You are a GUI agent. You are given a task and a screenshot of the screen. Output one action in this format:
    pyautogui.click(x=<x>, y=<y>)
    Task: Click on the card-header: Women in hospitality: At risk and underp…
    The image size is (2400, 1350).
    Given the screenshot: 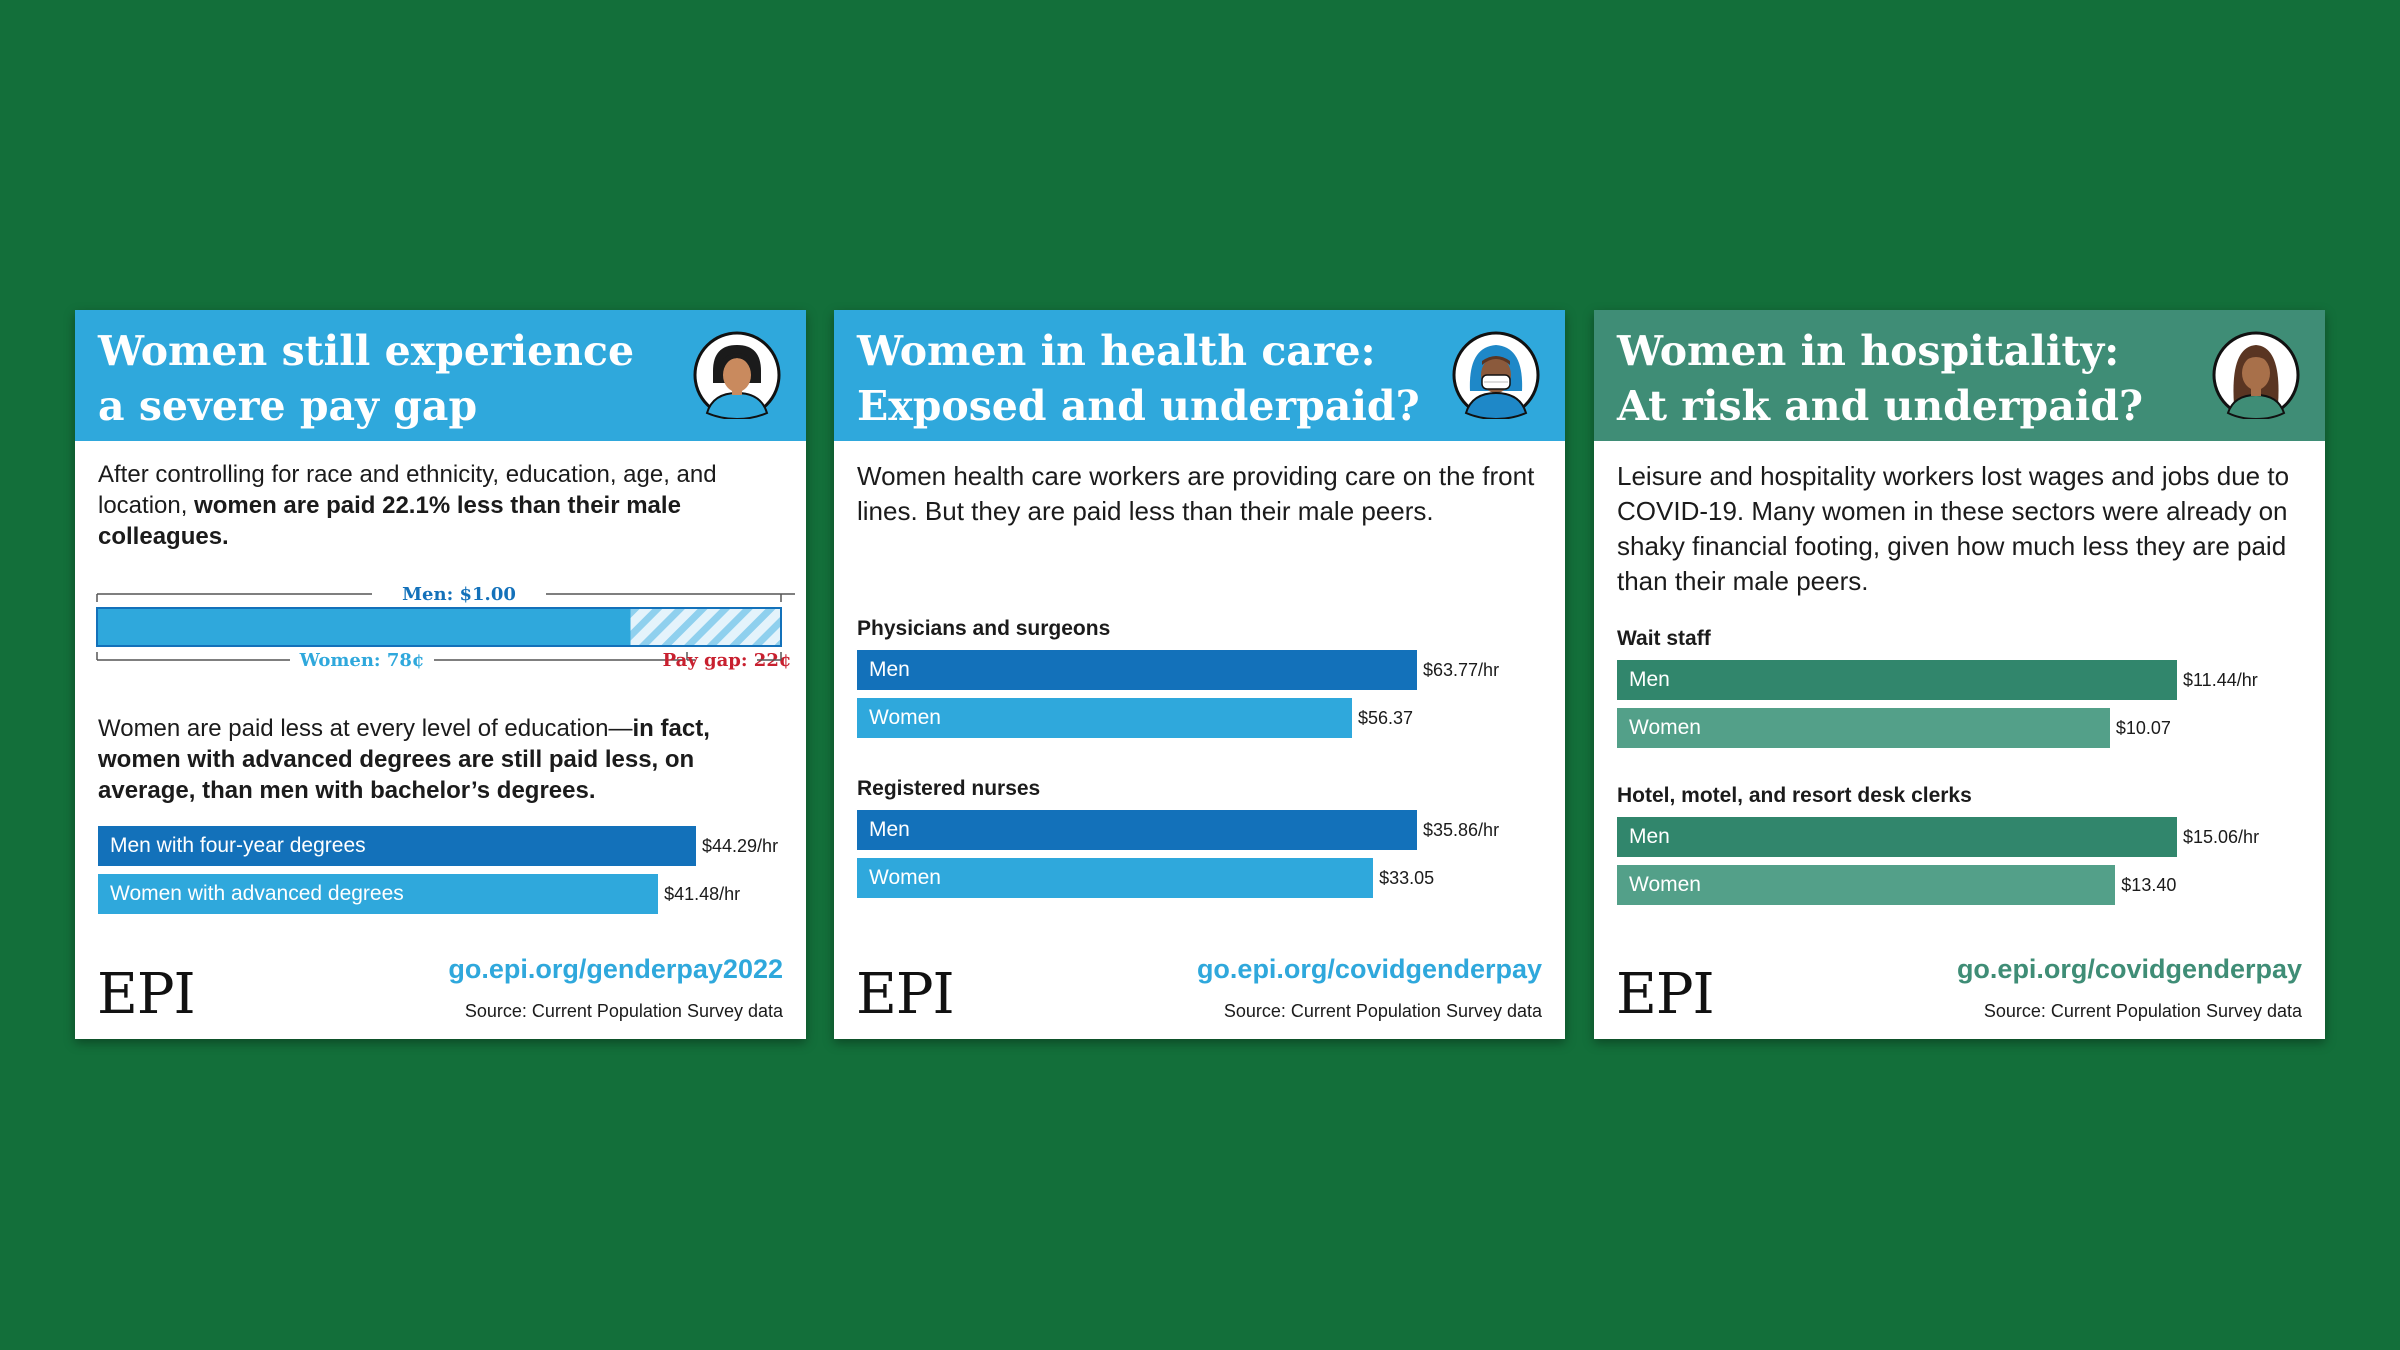 What is the action you would take?
    pyautogui.click(x=1959, y=375)
    